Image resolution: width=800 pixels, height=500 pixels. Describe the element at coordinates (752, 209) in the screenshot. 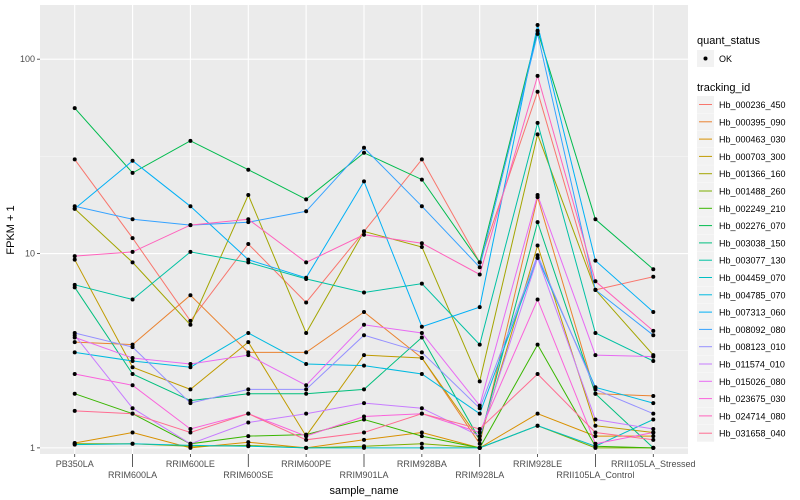

I see `legend-label: Hb_002249_210` at that location.